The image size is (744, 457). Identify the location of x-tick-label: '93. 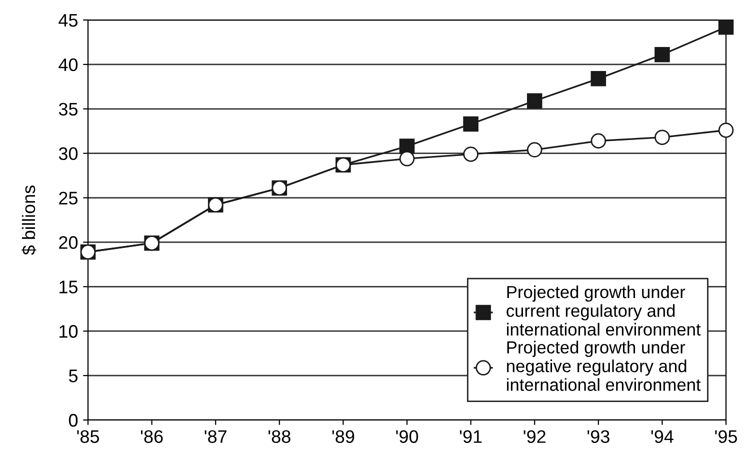
(599, 436).